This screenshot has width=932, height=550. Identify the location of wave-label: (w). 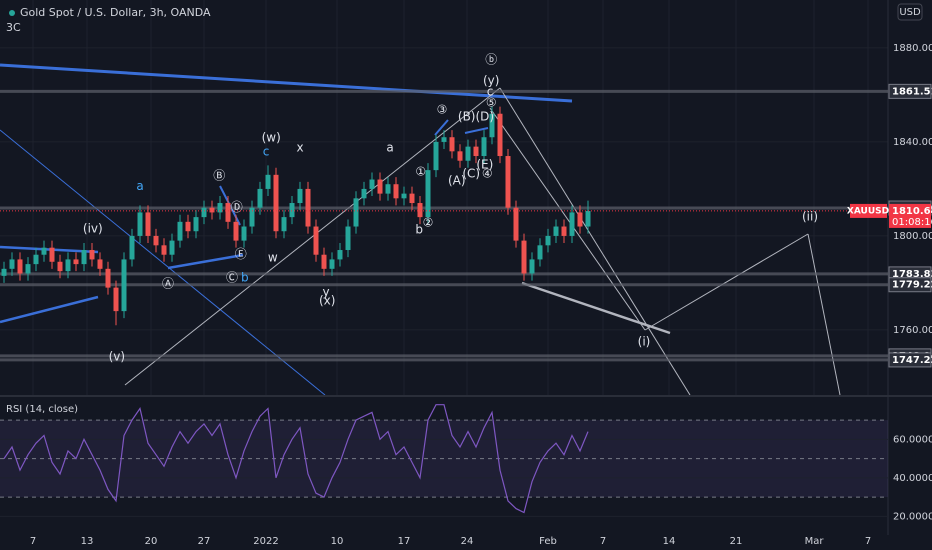
(271, 137).